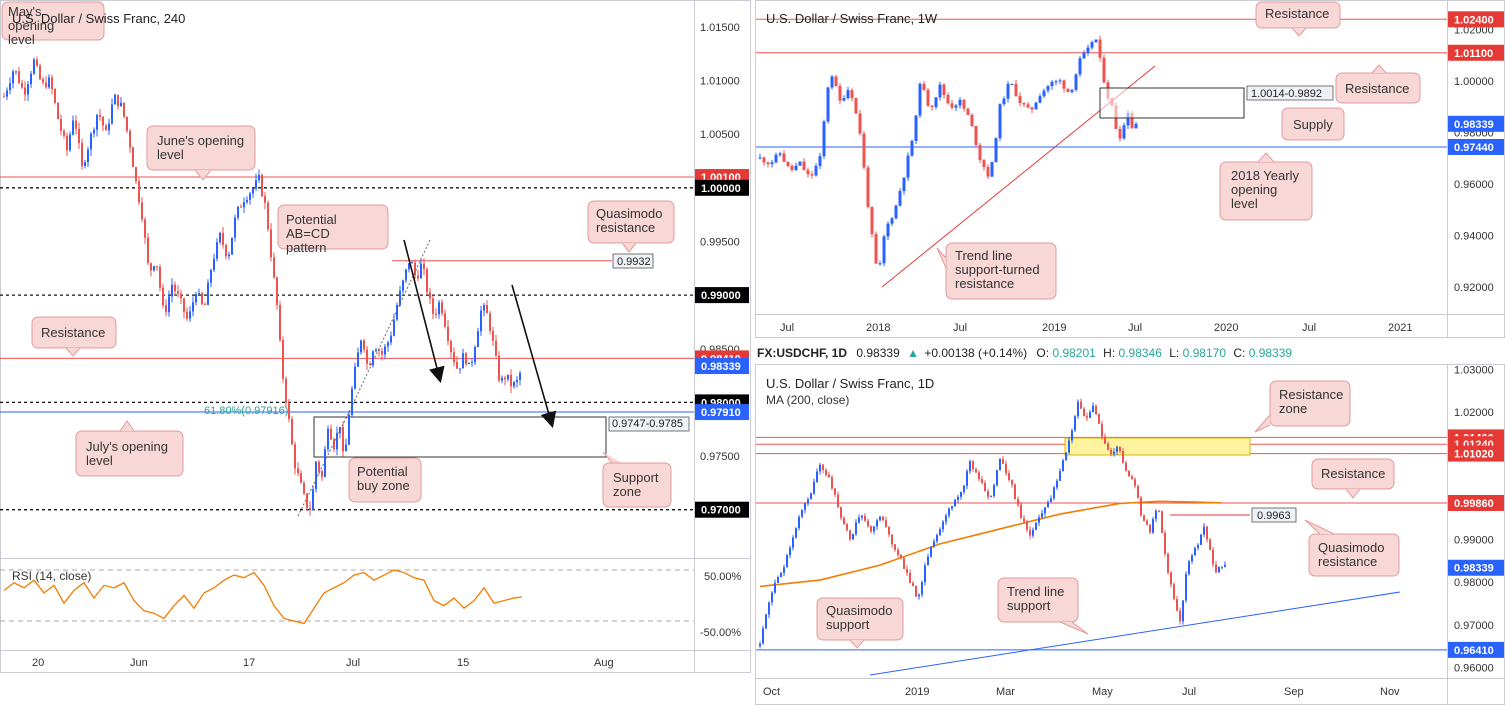  I want to click on h4-y-tick-2: 1.00500, so click(720, 135).